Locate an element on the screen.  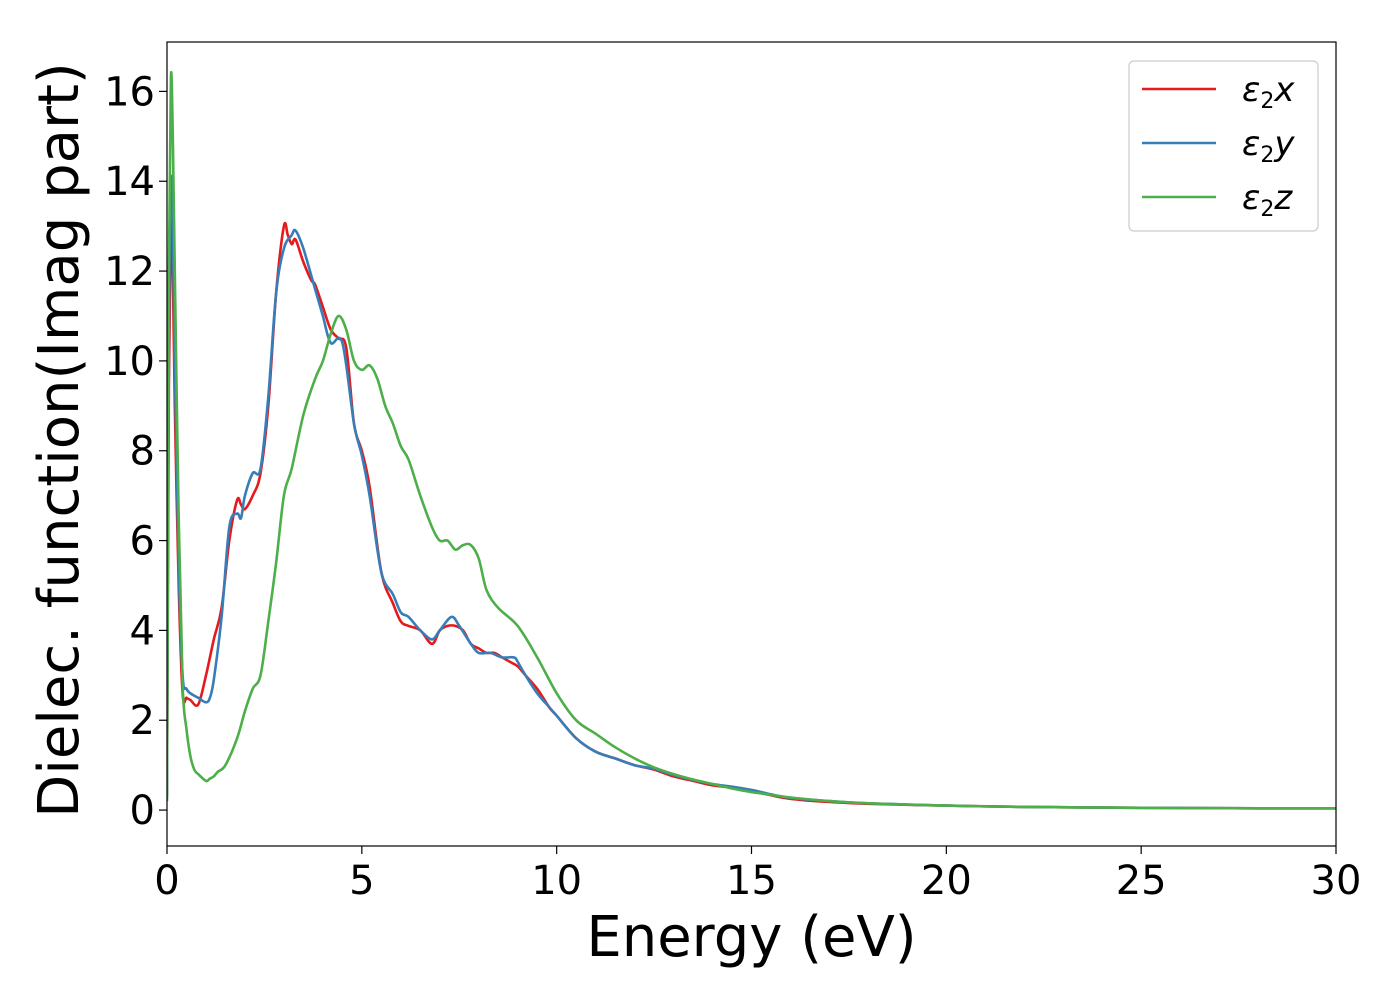
y-axis-ticks: 0 2 4 6 8 10 12 14 16 is located at coordinates (135, 451).